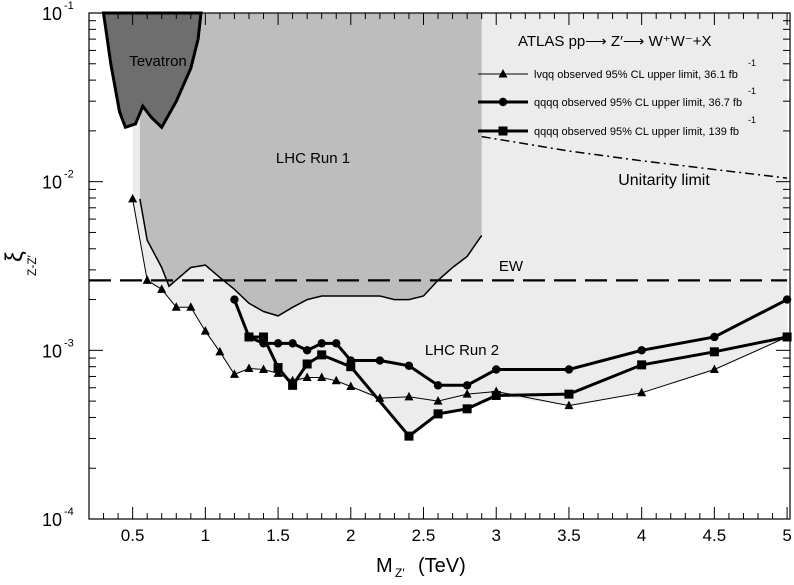  Describe the element at coordinates (442, 566) in the screenshot. I see `x-axis-label-unit: (TeV)` at that location.